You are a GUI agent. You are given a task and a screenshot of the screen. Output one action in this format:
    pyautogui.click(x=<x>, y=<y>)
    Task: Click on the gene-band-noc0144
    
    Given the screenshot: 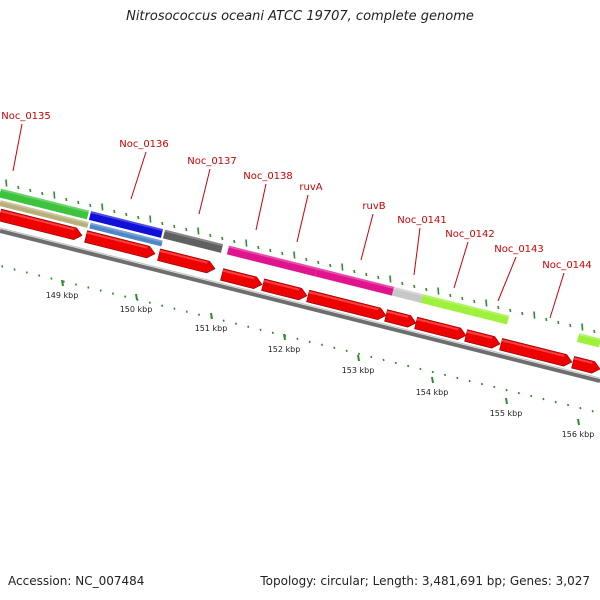 What is the action you would take?
    pyautogui.click(x=588, y=340)
    